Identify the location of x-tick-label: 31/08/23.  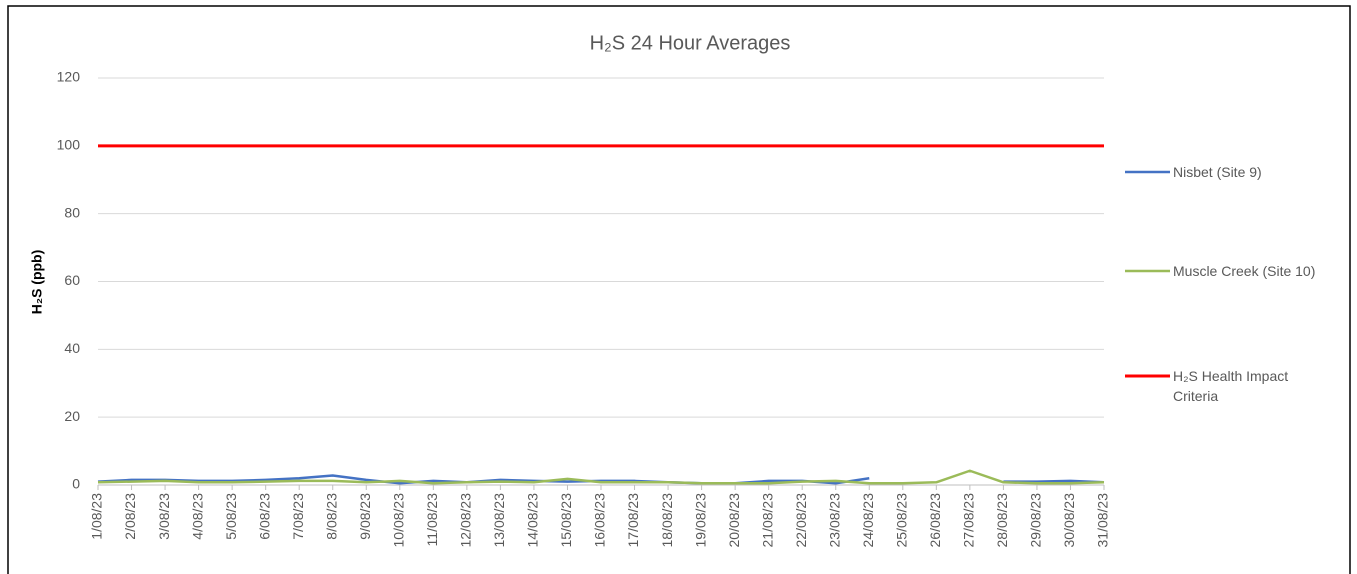
(1103, 520).